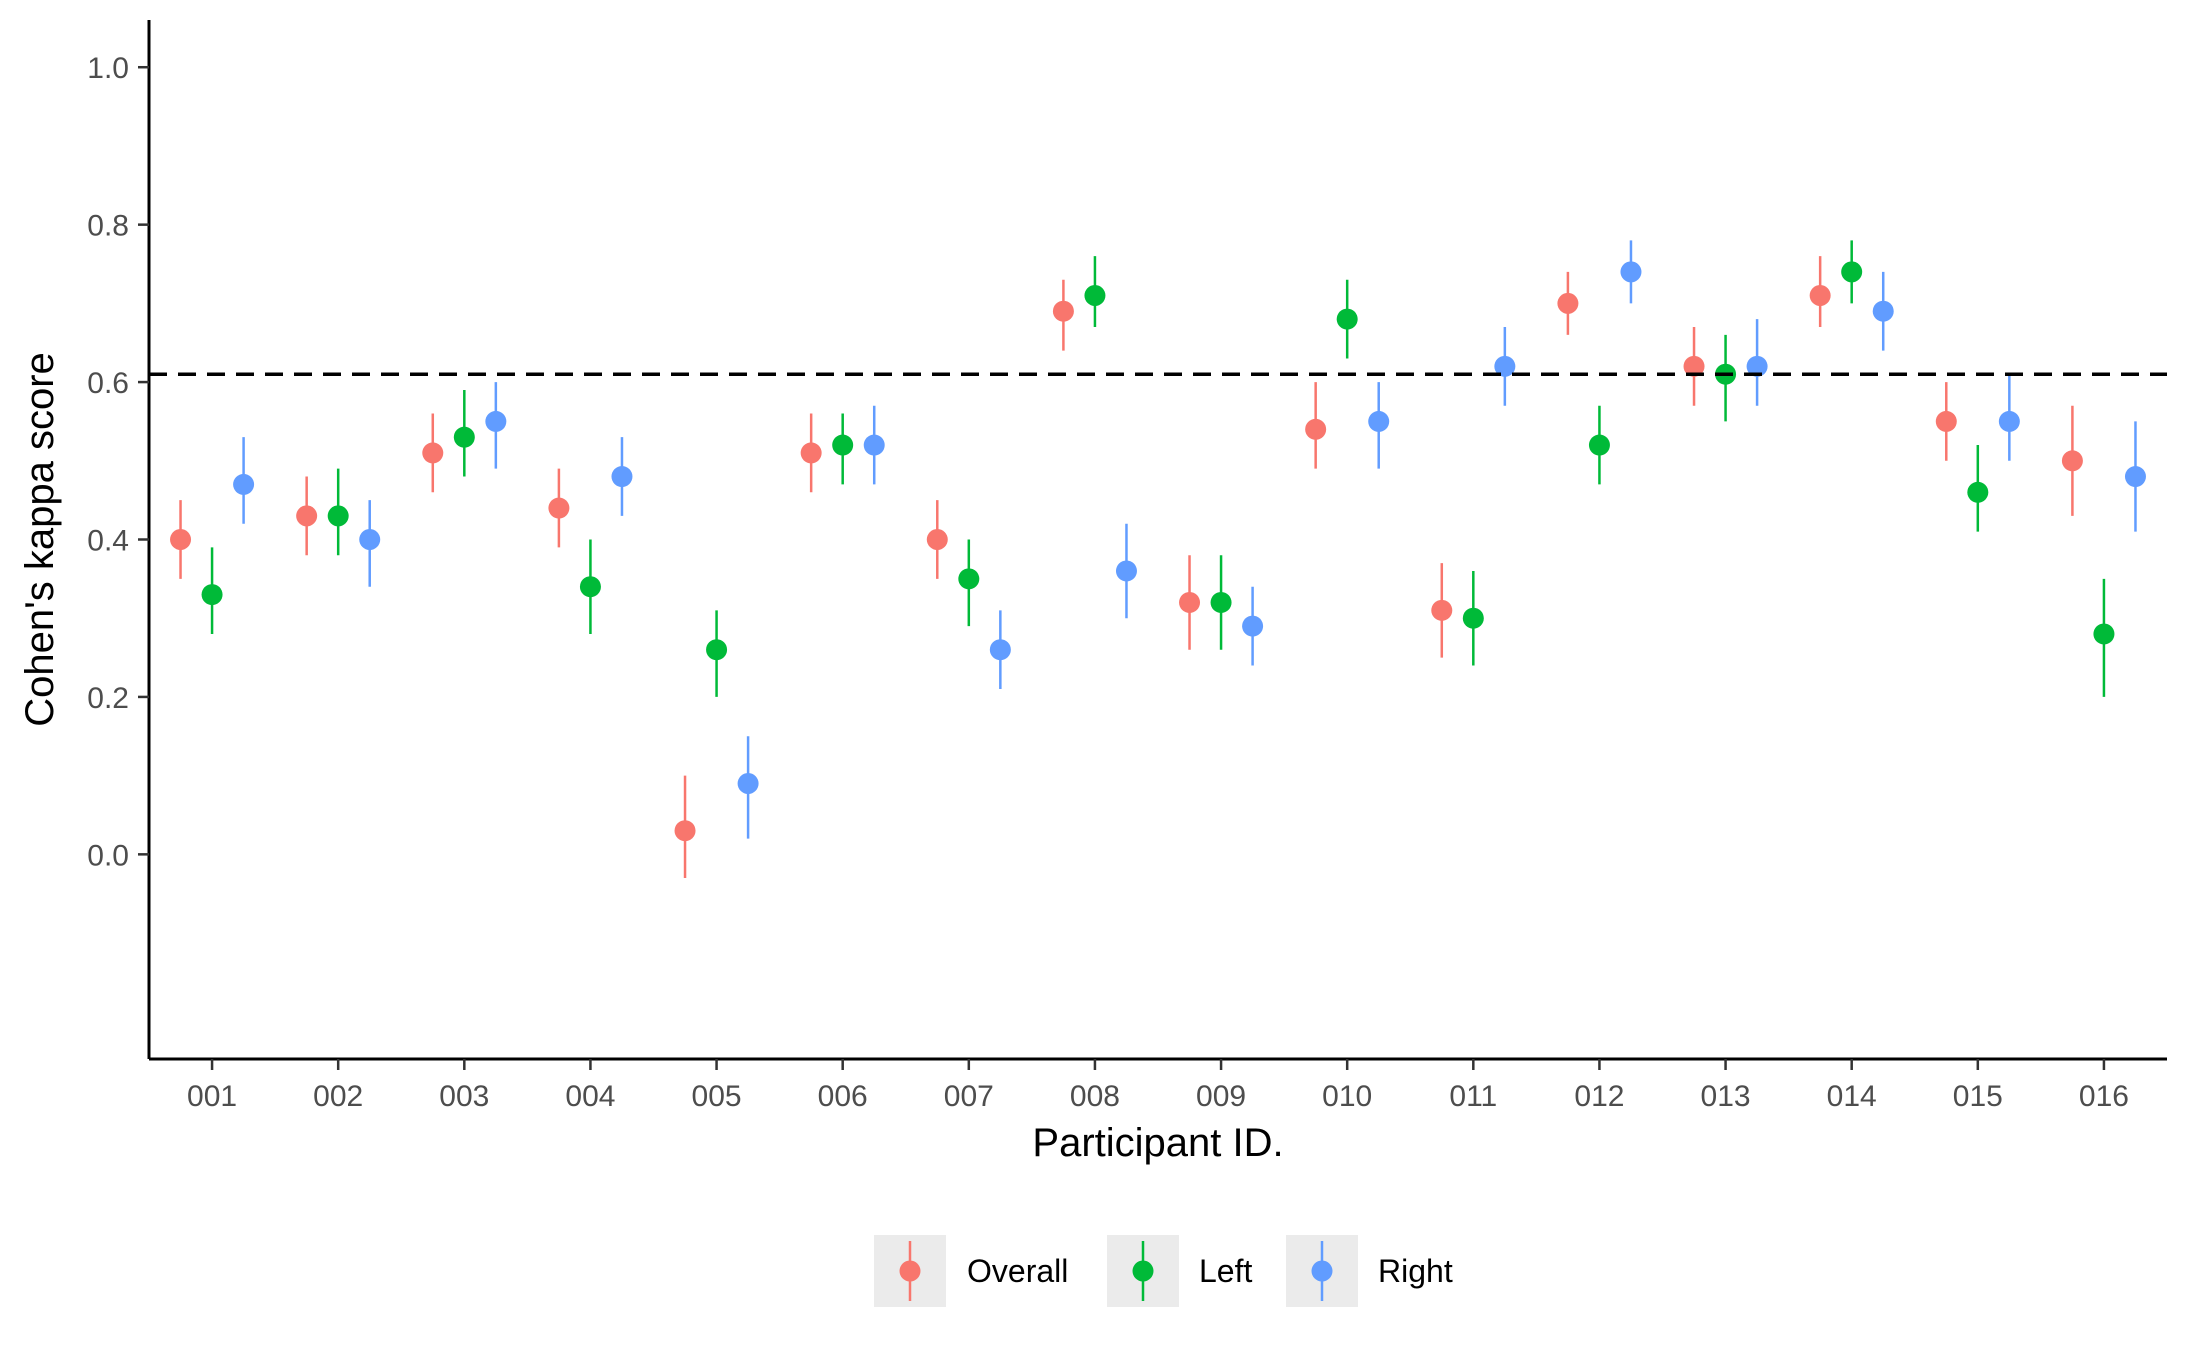 The width and height of the screenshot is (2187, 1351). Describe the element at coordinates (1347, 1096) in the screenshot. I see `x-tick-label: 010` at that location.